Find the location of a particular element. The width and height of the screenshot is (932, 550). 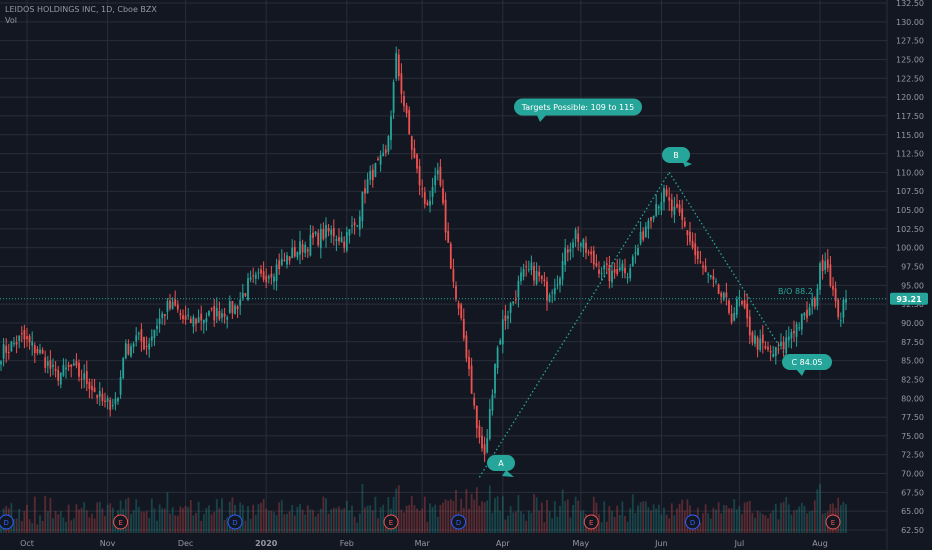

time-axis: Oct Nov Dec 2020 Feb Mar Apr May Jun Jul Aug is located at coordinates (424, 543).